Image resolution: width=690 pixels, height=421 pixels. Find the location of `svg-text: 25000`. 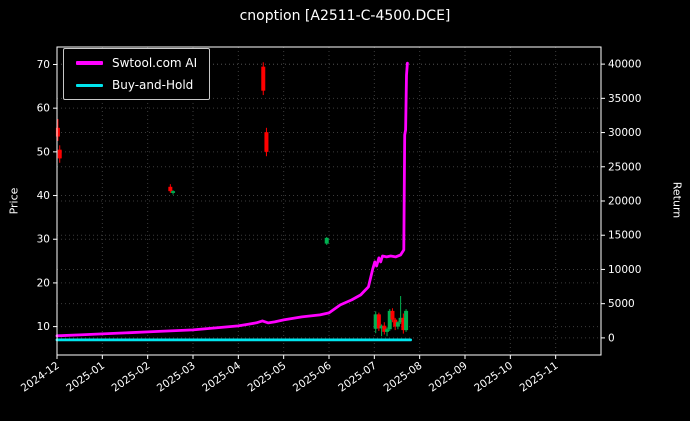

svg-text: 25000 is located at coordinates (624, 167).